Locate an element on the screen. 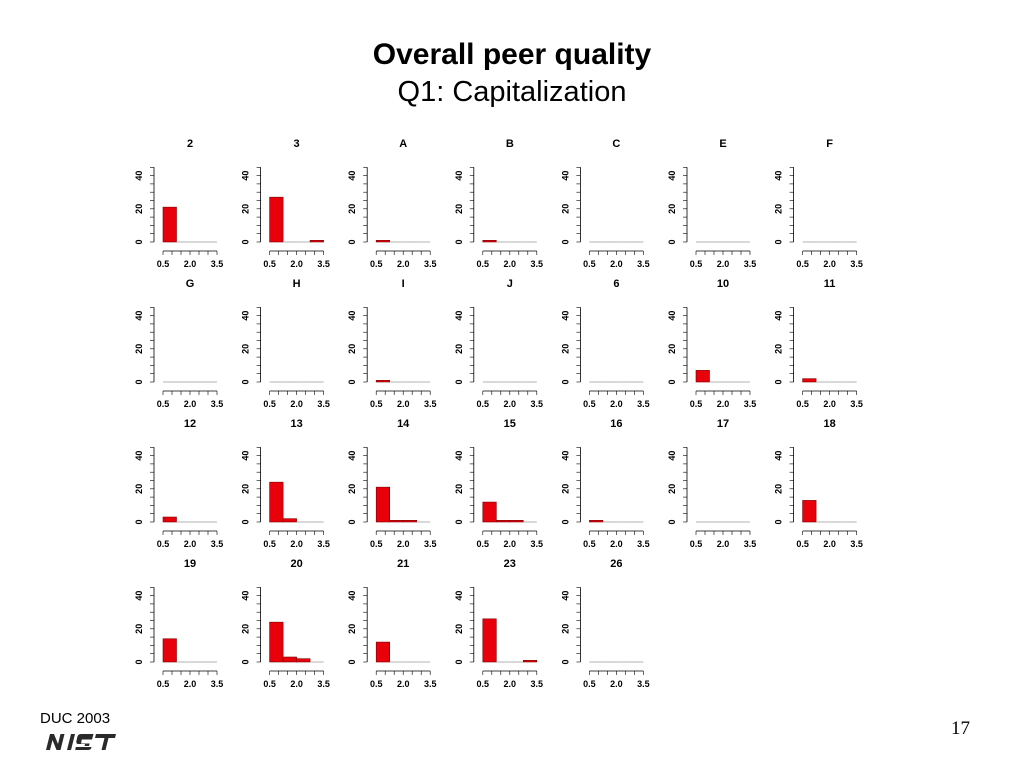  panel-title: J is located at coordinates (510, 284).